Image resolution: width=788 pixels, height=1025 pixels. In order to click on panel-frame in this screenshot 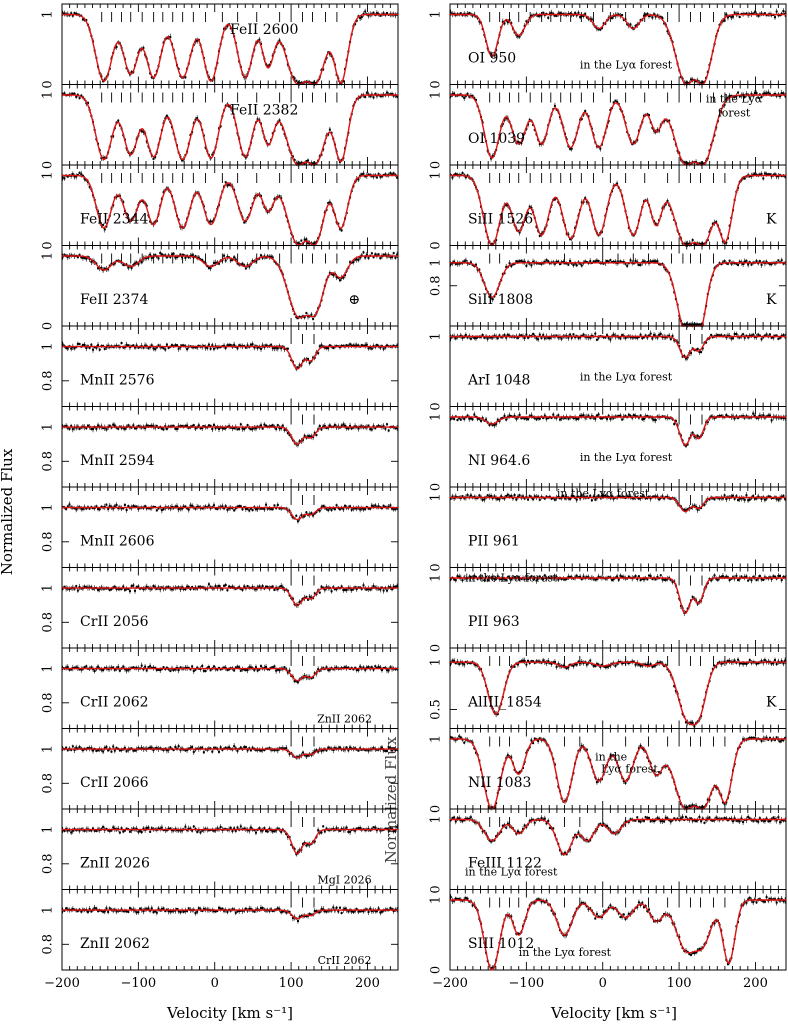, I will do `click(230, 447)`.